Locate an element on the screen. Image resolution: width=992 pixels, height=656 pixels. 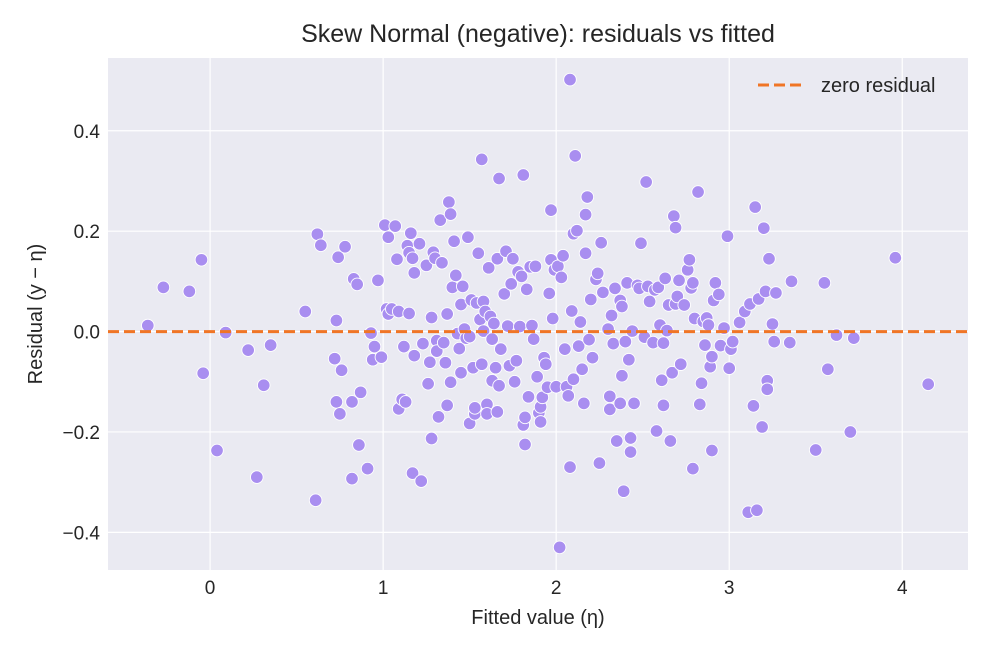
x-axis-label: Fitted value (η) is located at coordinates (537, 618).